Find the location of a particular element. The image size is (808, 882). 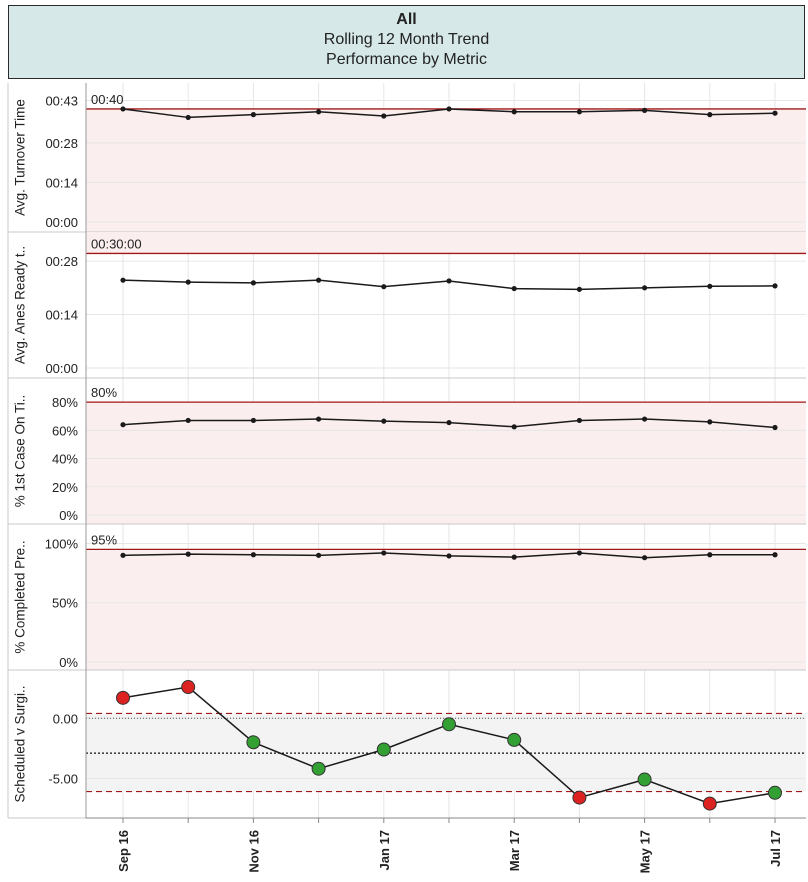

target-label: 80% is located at coordinates (104, 392).